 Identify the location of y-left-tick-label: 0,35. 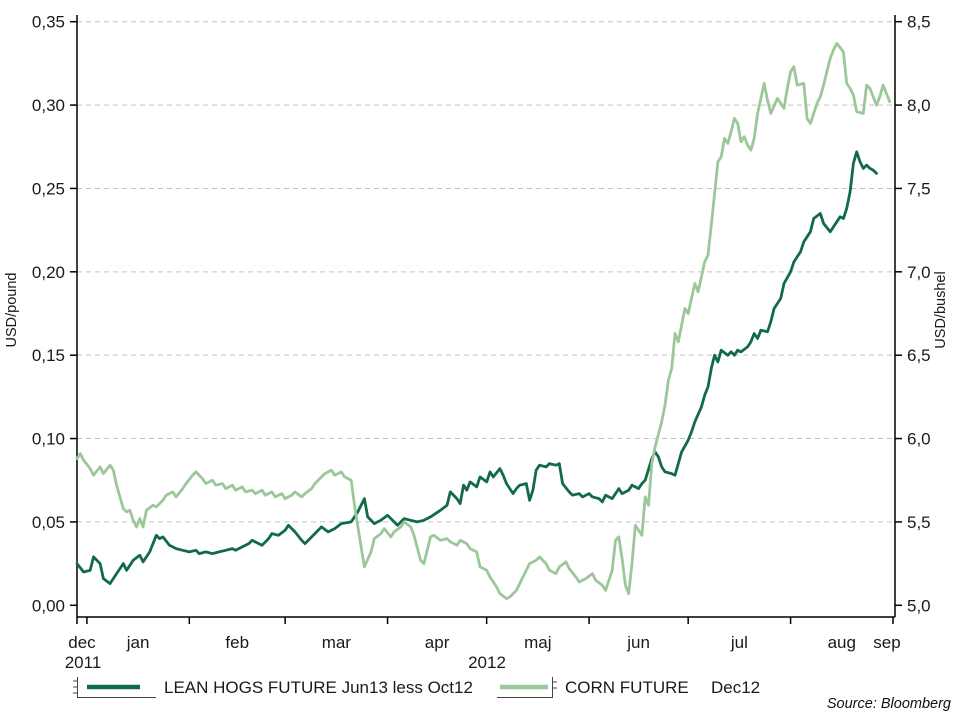
(48, 22).